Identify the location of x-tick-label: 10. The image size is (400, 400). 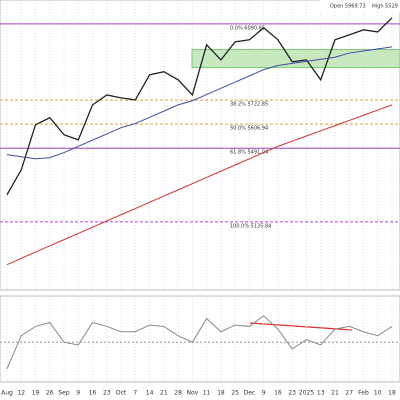
(378, 393).